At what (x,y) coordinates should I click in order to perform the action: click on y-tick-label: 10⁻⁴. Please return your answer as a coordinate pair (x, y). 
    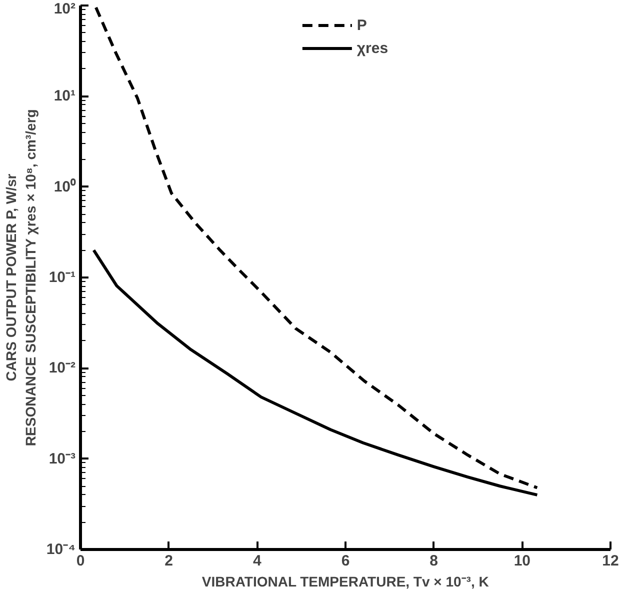
    Looking at the image, I should click on (61, 549).